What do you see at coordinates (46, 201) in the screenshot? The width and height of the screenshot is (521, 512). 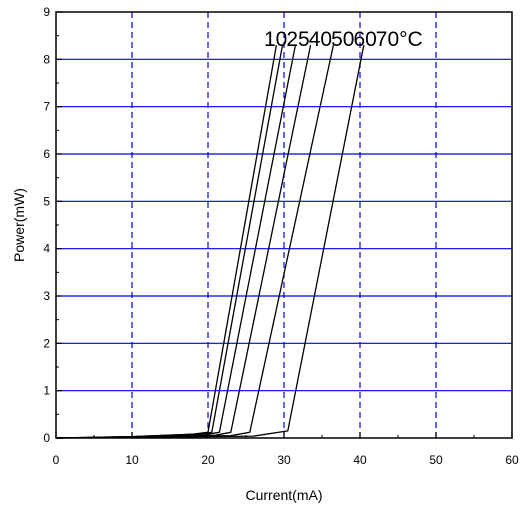 I see `y-tick-label: 5` at bounding box center [46, 201].